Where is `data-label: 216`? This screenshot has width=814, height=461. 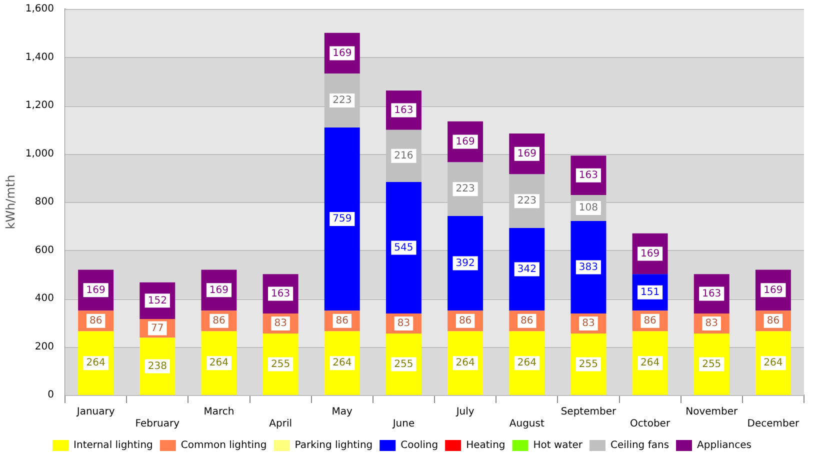 data-label: 216 is located at coordinates (404, 156).